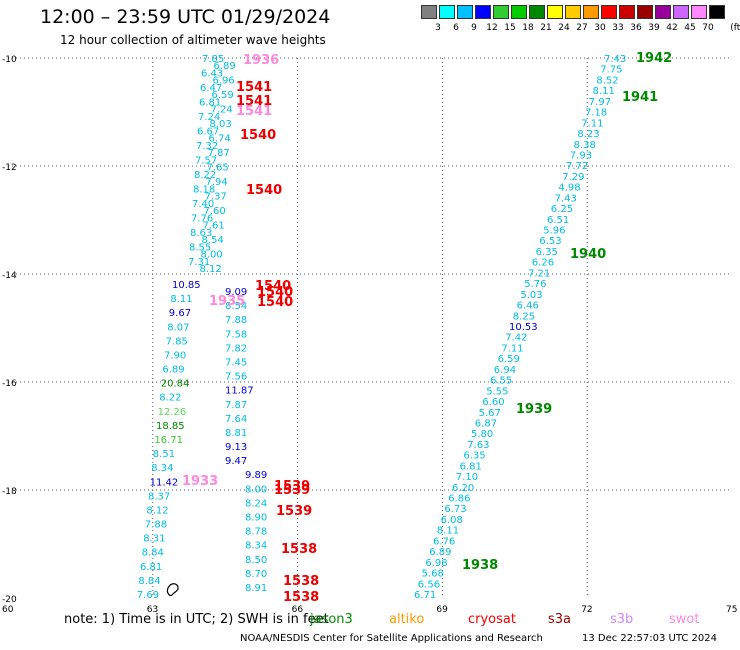  I want to click on track-c-value: 6.86, so click(459, 499).